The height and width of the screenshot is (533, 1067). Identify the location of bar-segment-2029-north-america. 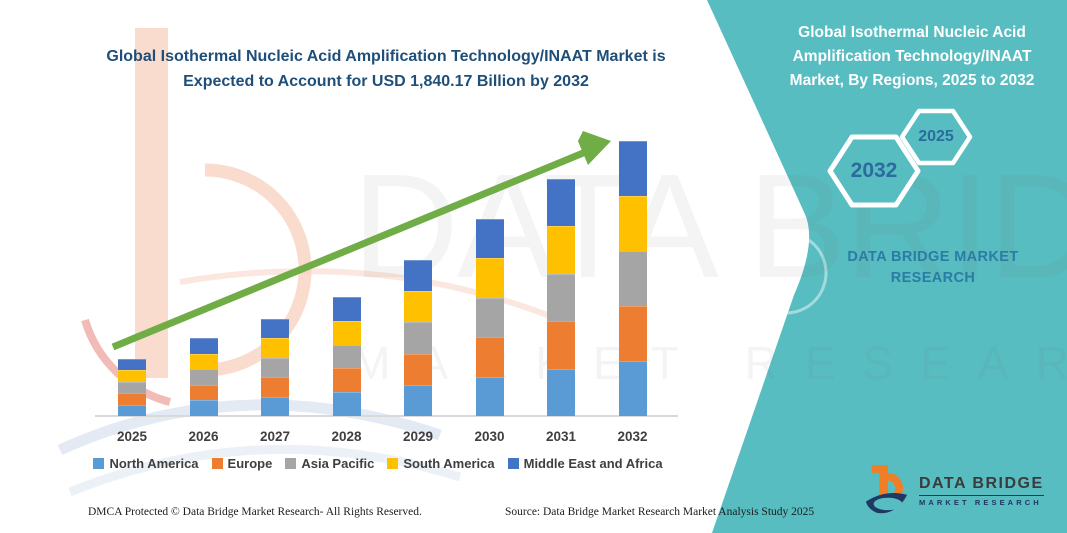
(418, 400).